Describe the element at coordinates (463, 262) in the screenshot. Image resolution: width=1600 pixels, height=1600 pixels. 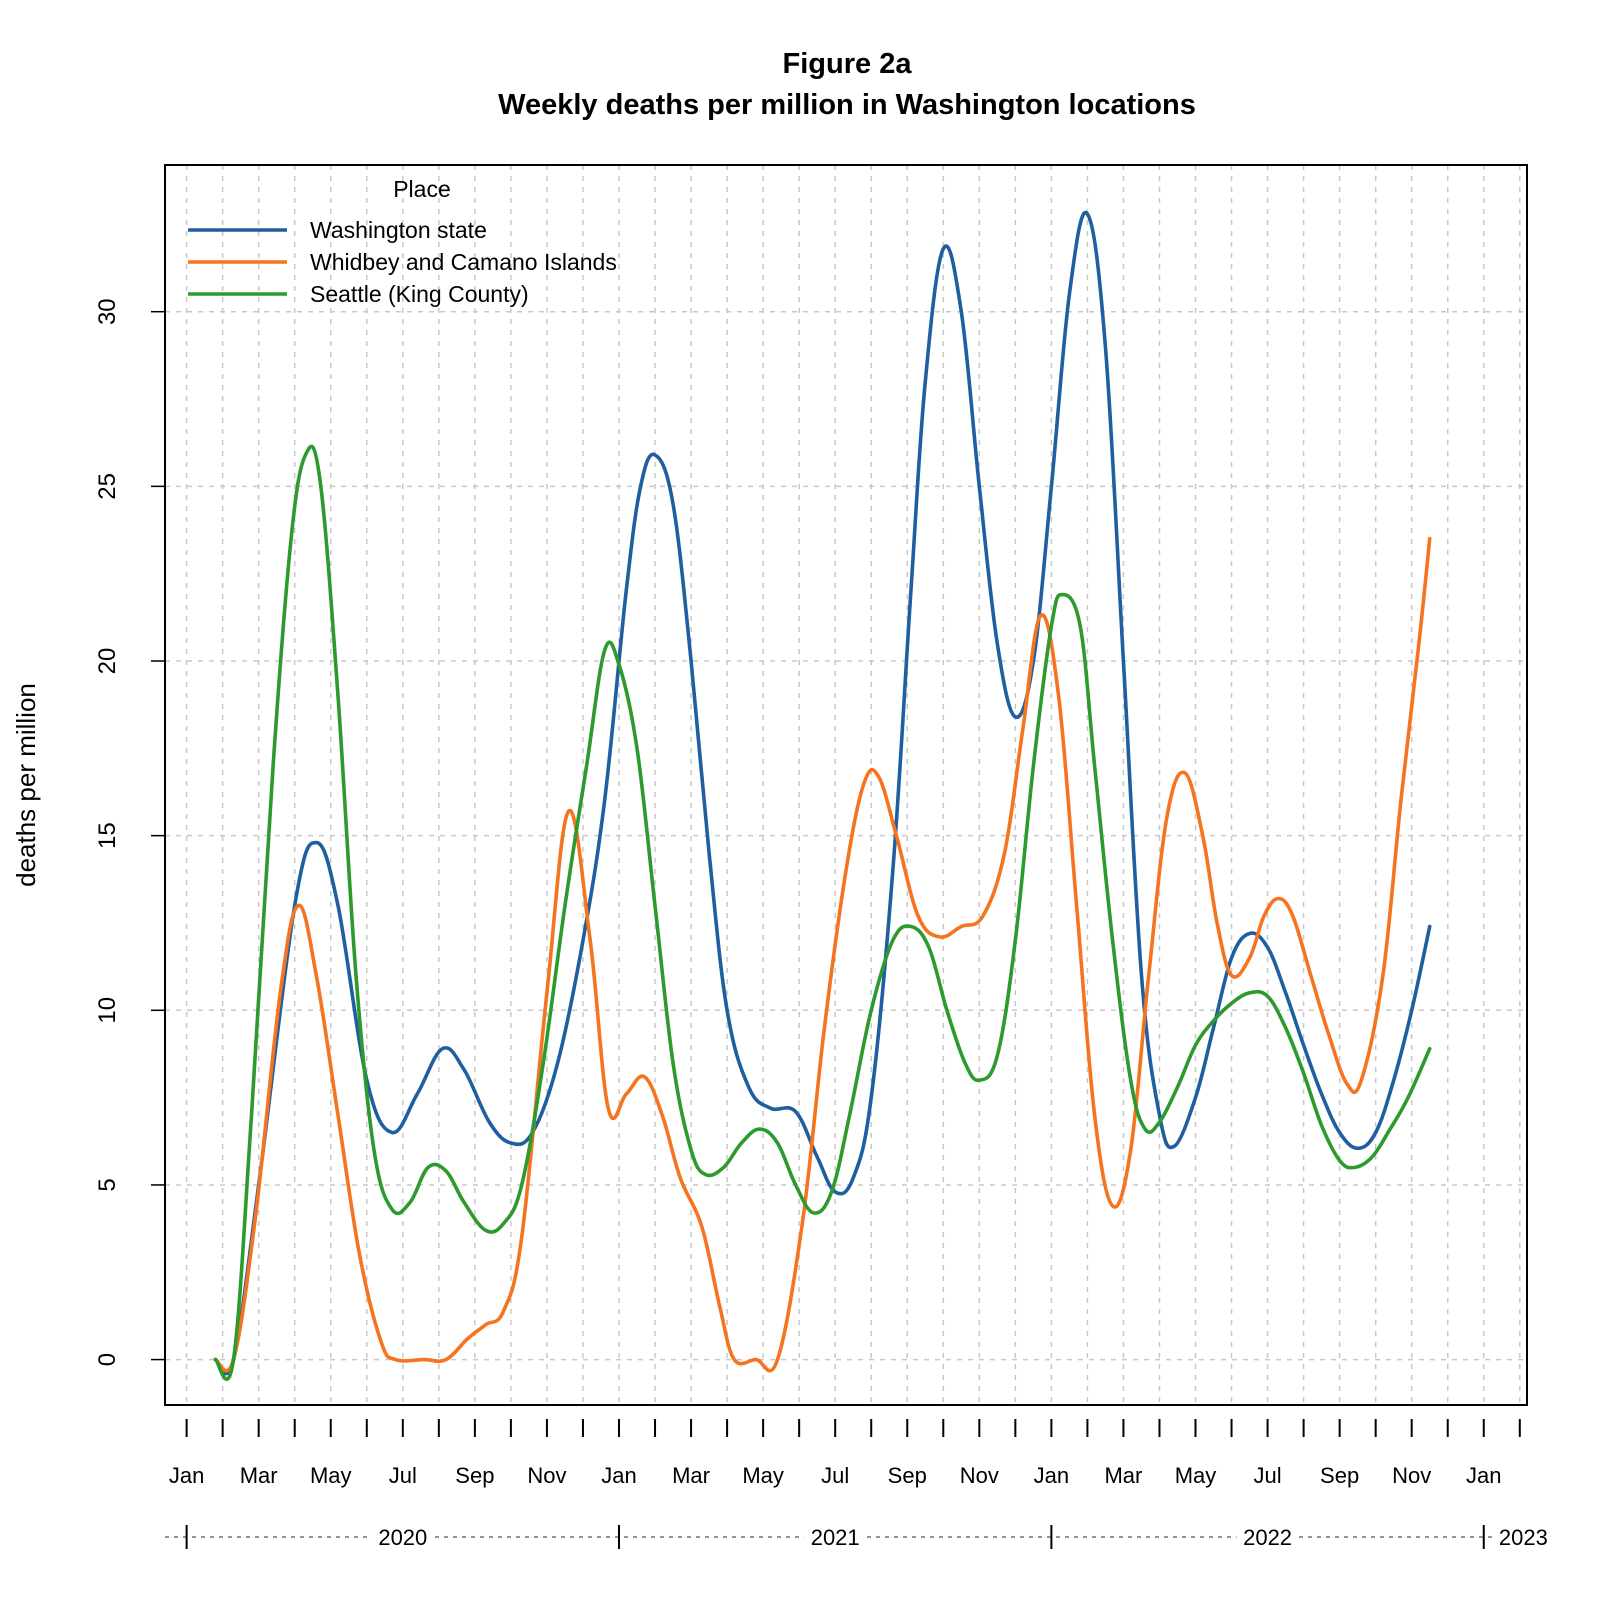
I see `legend-label: Whidbey and Camano Islands` at that location.